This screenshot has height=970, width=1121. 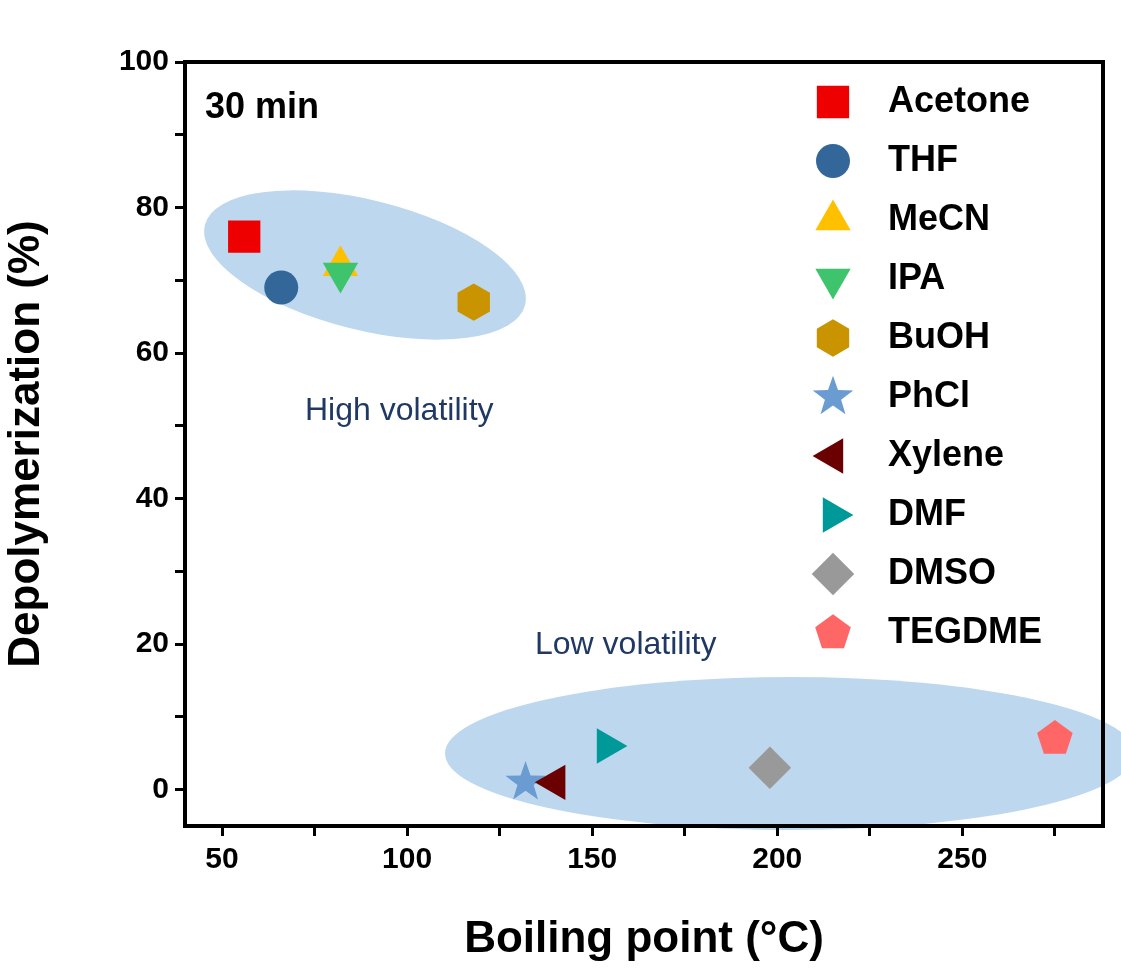 What do you see at coordinates (152, 496) in the screenshot?
I see `y-tick-label: 40` at bounding box center [152, 496].